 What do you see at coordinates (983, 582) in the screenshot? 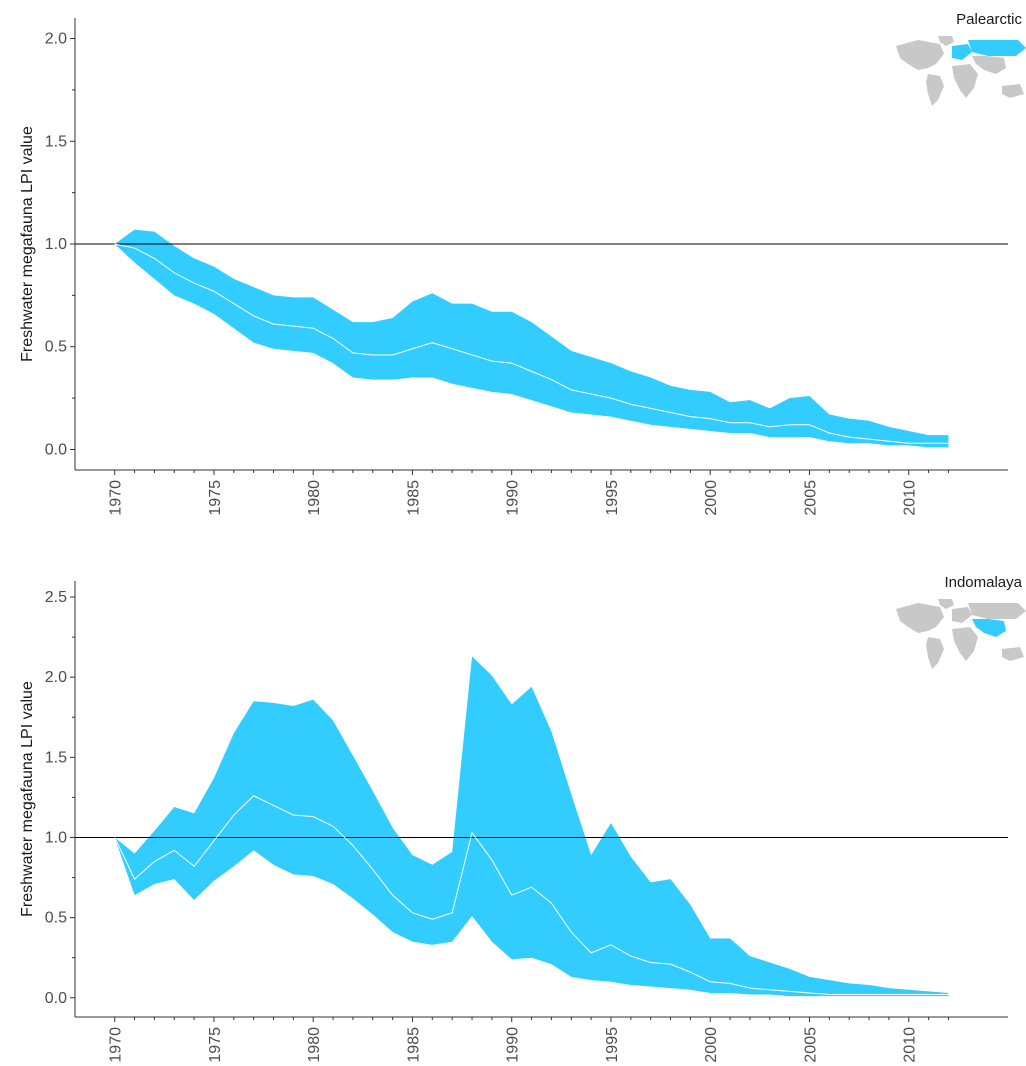
I see `panel-title: Indomalaya` at bounding box center [983, 582].